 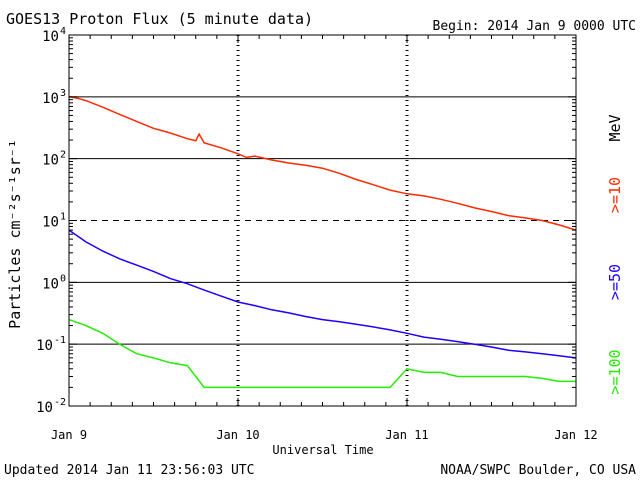 I want to click on y-tick-label: 10¹, so click(x=54, y=221).